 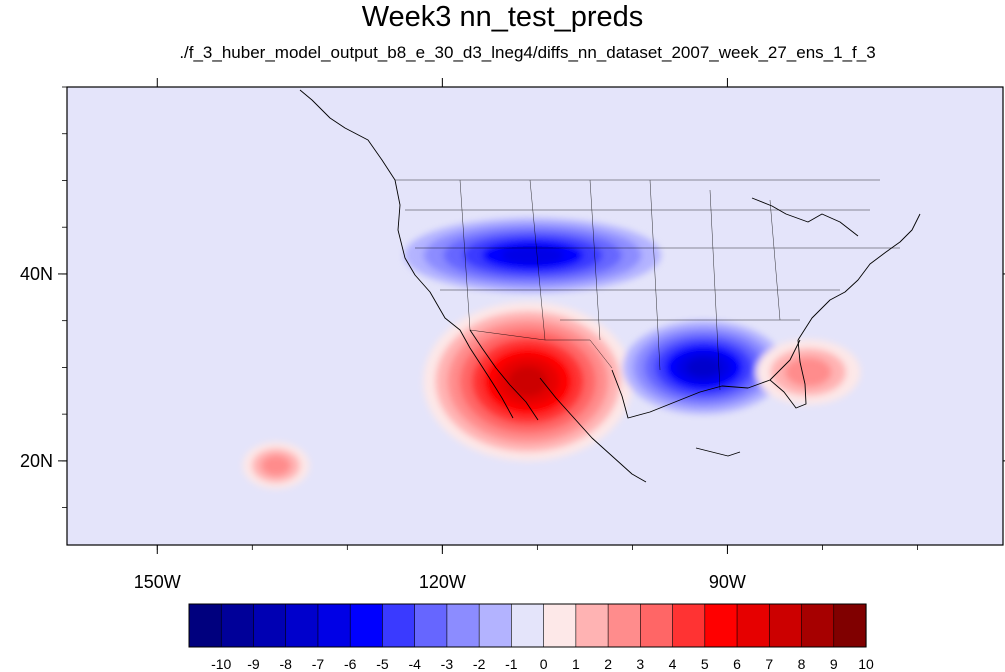 I want to click on colorbar-label: 8, so click(x=802, y=664).